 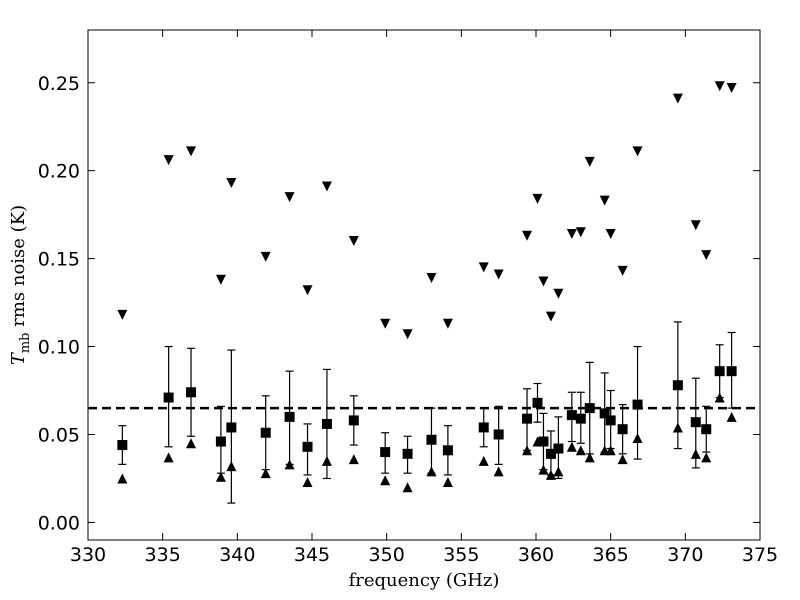 What do you see at coordinates (611, 555) in the screenshot?
I see `x-tick-label: 365` at bounding box center [611, 555].